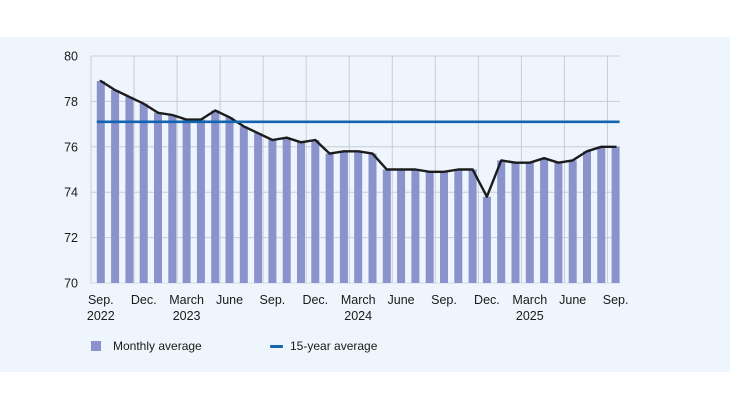  Describe the element at coordinates (301, 212) in the screenshot. I see `bar-Nov. 2023` at that location.